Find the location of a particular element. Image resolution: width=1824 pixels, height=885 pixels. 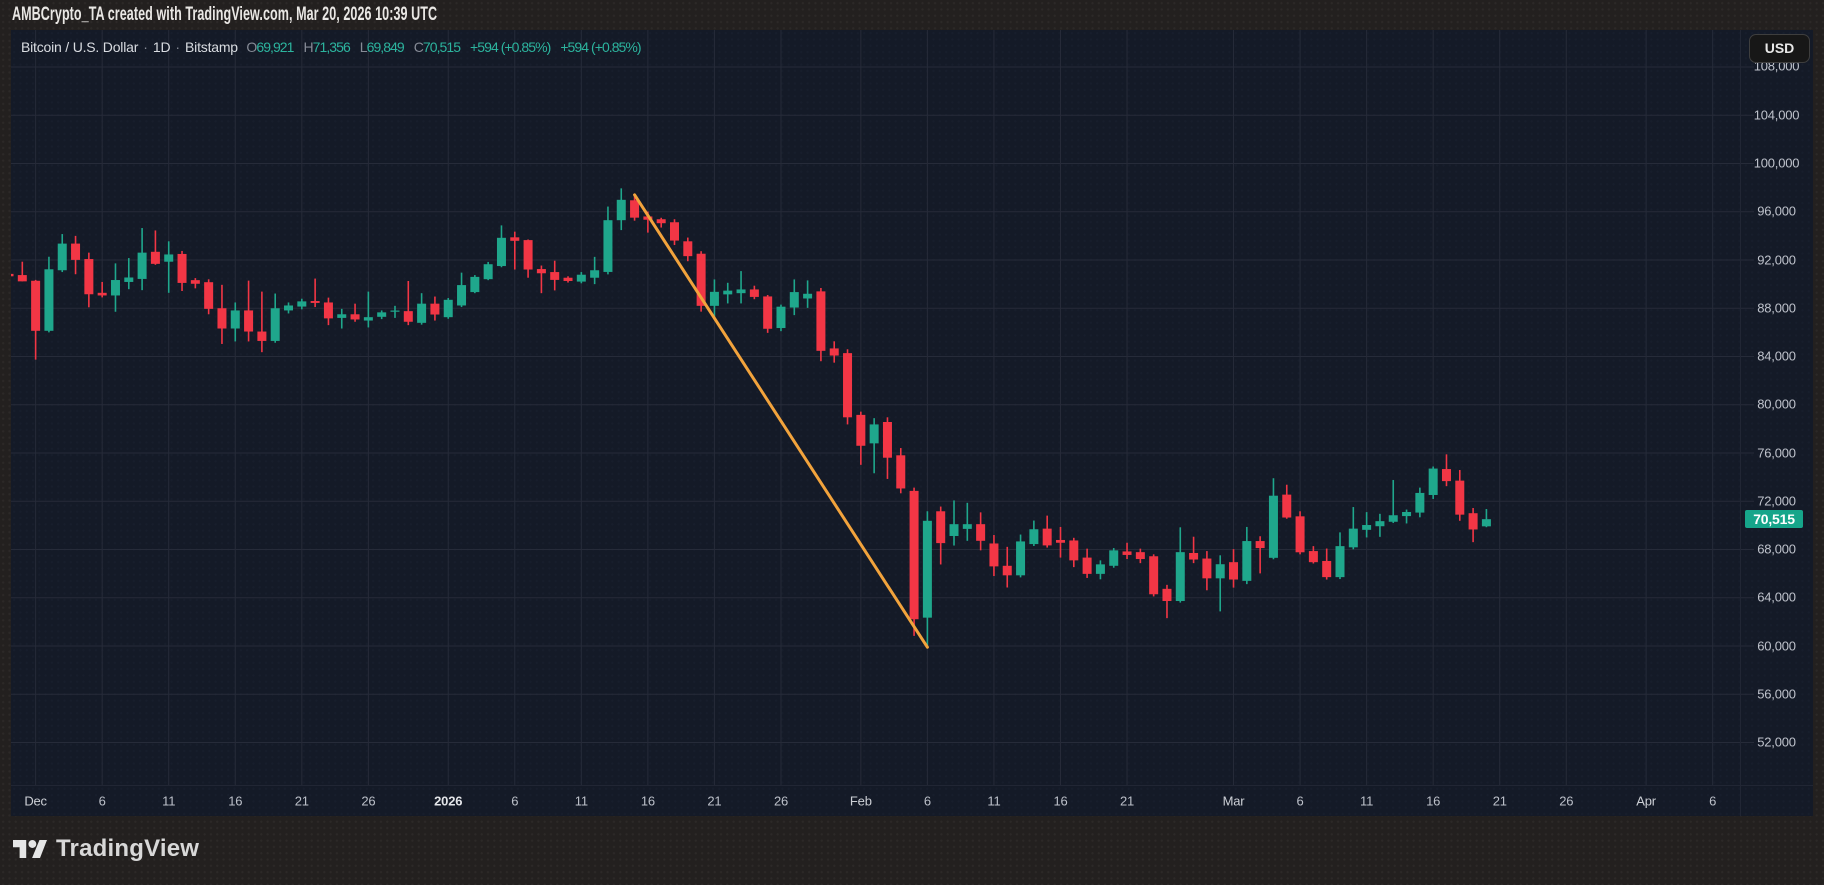

symbol-title: Bitcoin / U.S. Dollar is located at coordinates (80, 47).